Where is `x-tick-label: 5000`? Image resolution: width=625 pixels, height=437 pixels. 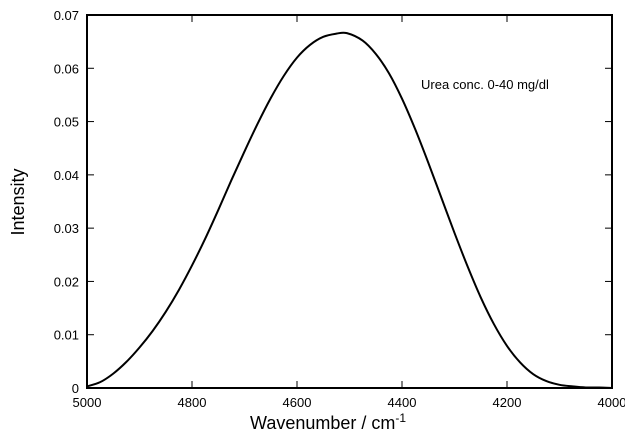 x-tick-label: 5000 is located at coordinates (87, 402).